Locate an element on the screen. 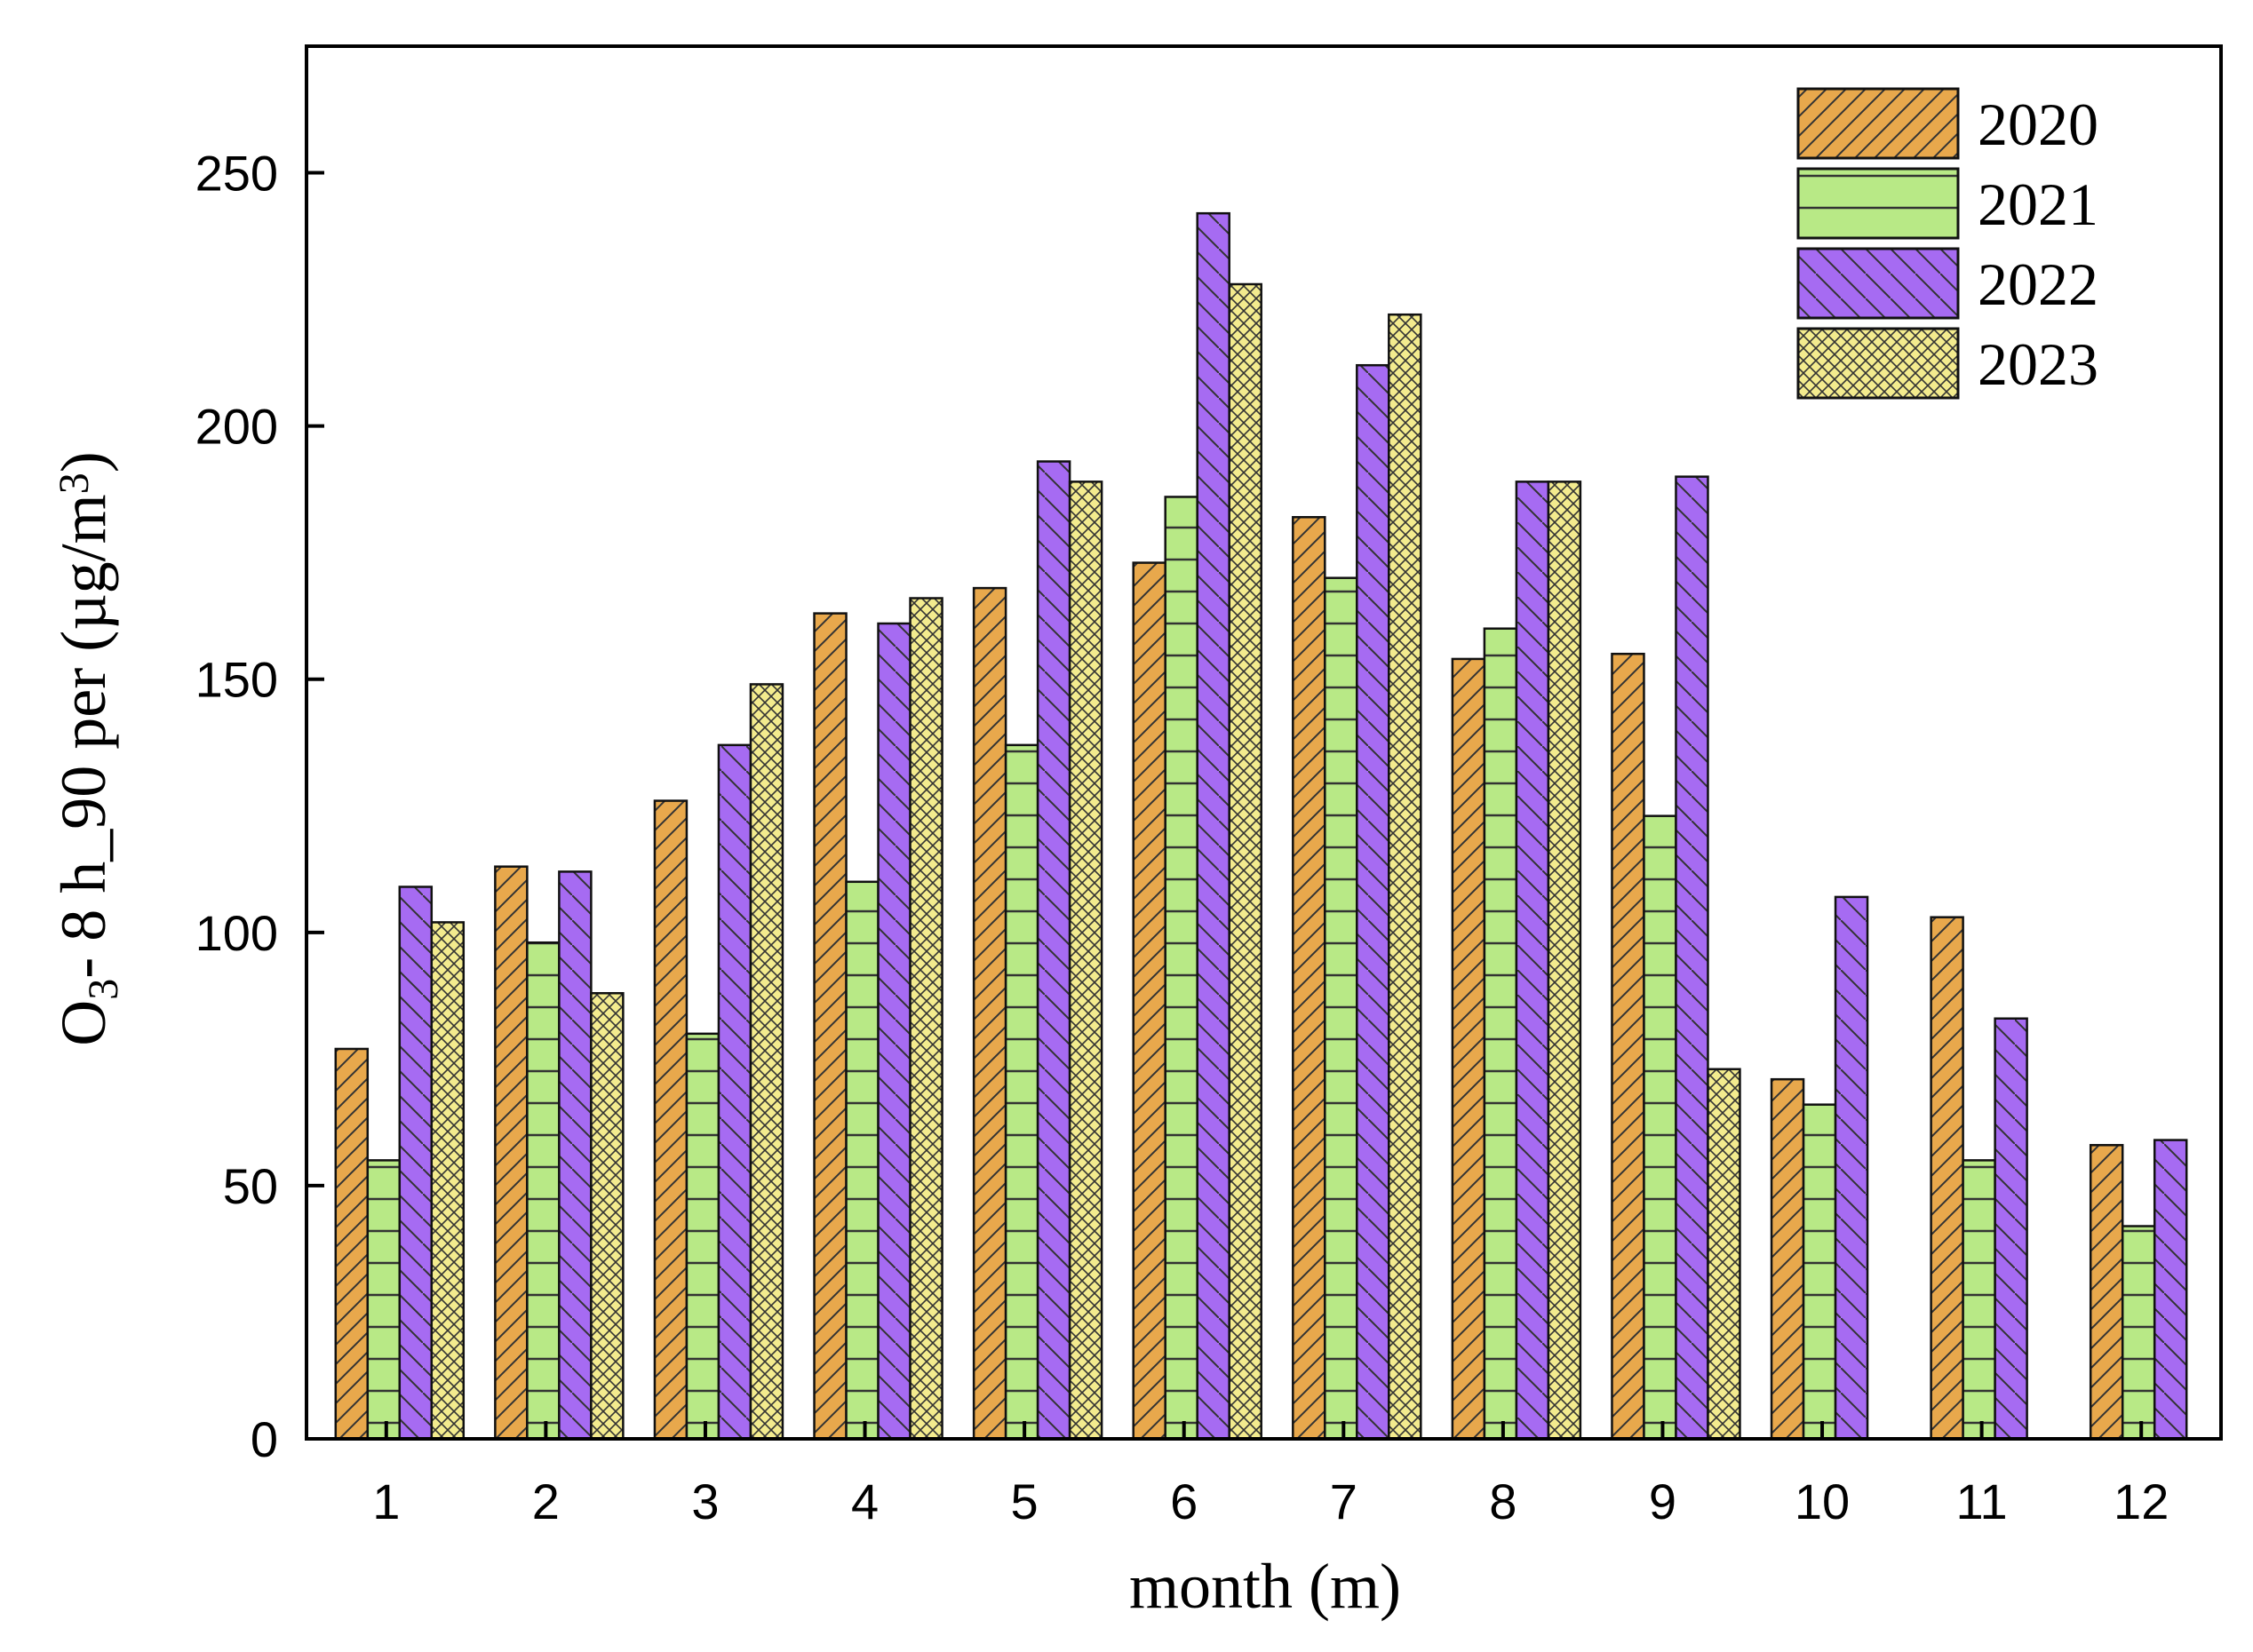 This screenshot has height=1652, width=2253. y-axis-title-part: O is located at coordinates (83, 1023).